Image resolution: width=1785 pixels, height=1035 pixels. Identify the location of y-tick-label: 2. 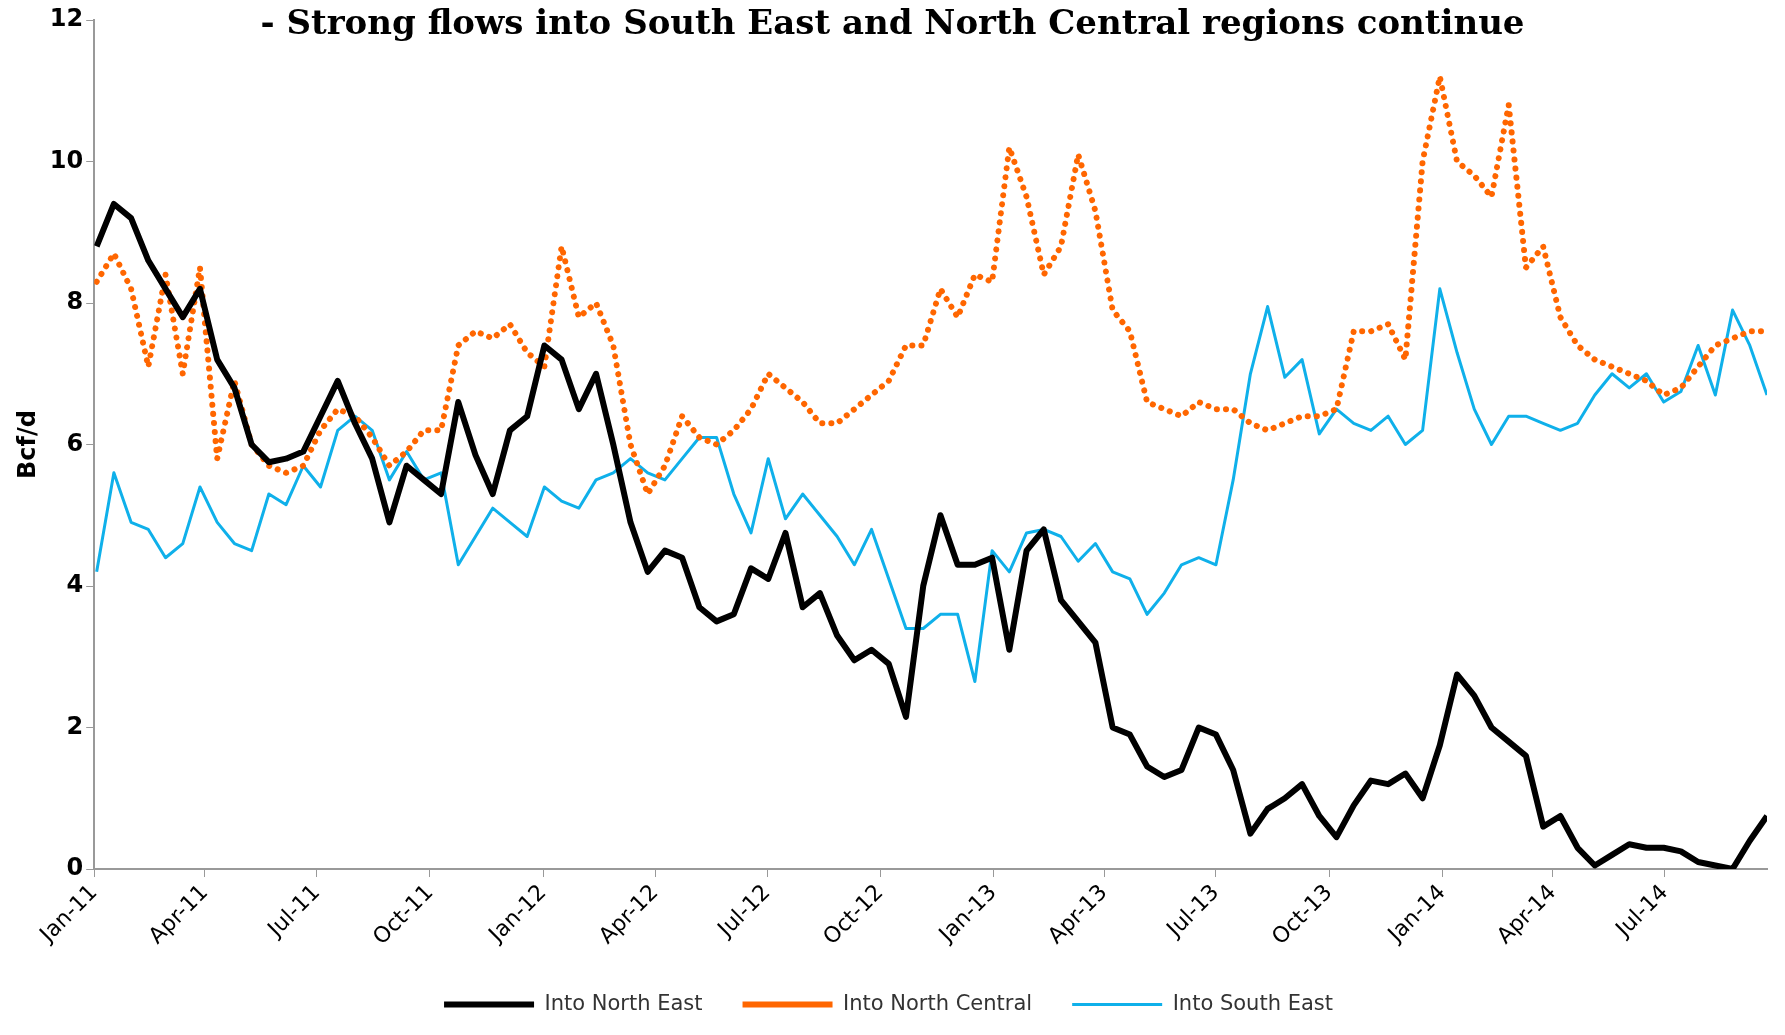
(75, 725).